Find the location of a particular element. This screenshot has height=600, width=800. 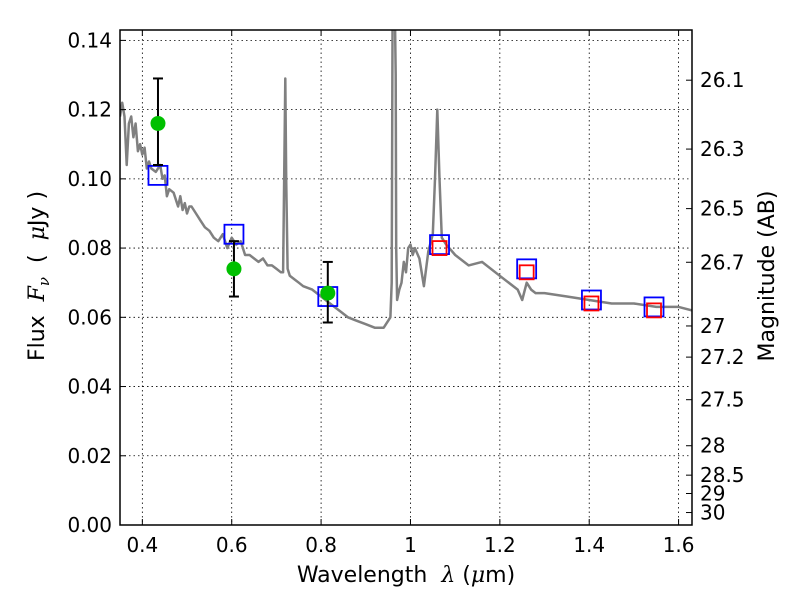

y-tick-label: 0.06 is located at coordinates (89, 317).